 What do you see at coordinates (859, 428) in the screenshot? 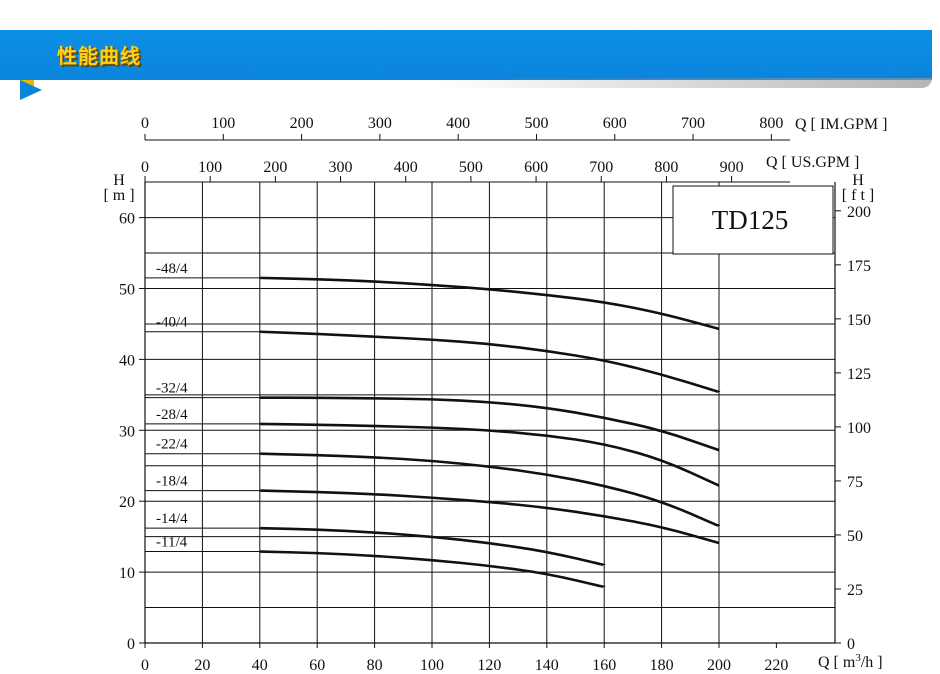
I see `y-right-tick-label: 100` at bounding box center [859, 428].